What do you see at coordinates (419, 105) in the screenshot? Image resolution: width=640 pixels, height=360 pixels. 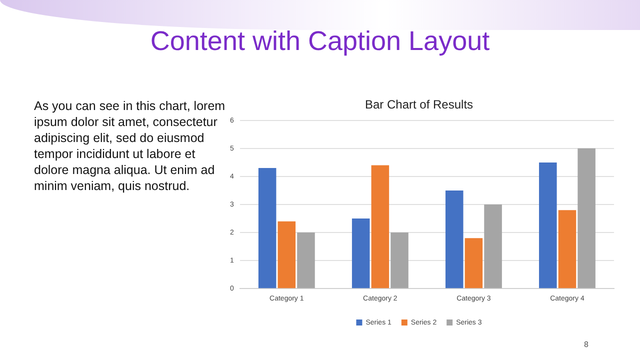 I see `chart-title: Bar Chart of Results` at bounding box center [419, 105].